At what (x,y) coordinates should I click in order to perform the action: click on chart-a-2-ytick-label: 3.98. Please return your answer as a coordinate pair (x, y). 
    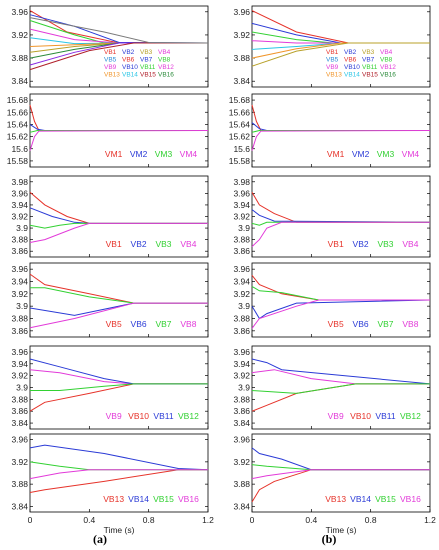
    Looking at the image, I should click on (19, 182).